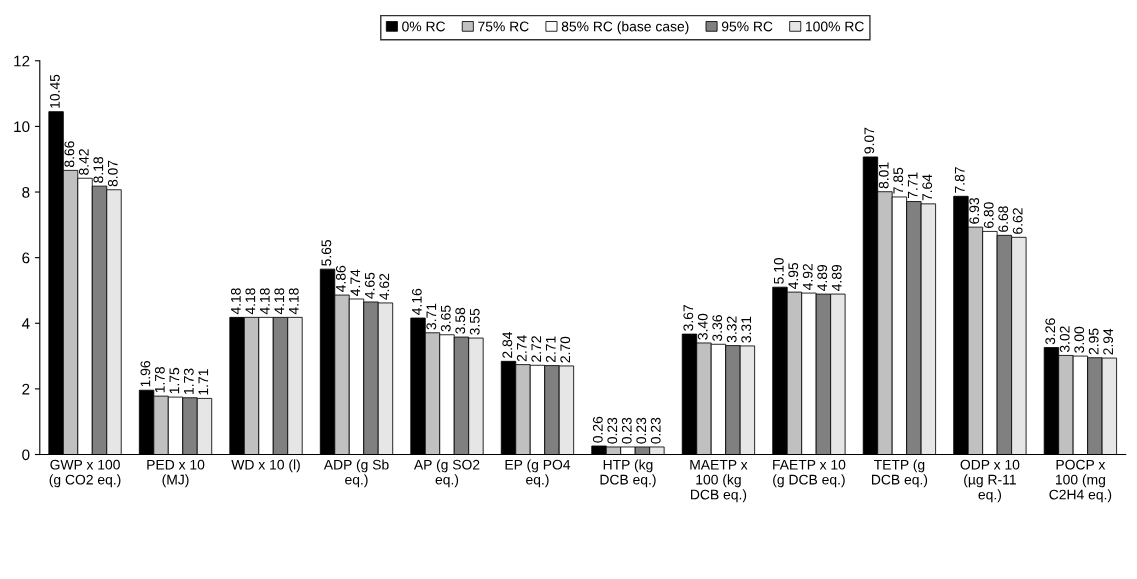  Describe the element at coordinates (702, 326) in the screenshot. I see `data-label: 3.40` at that location.